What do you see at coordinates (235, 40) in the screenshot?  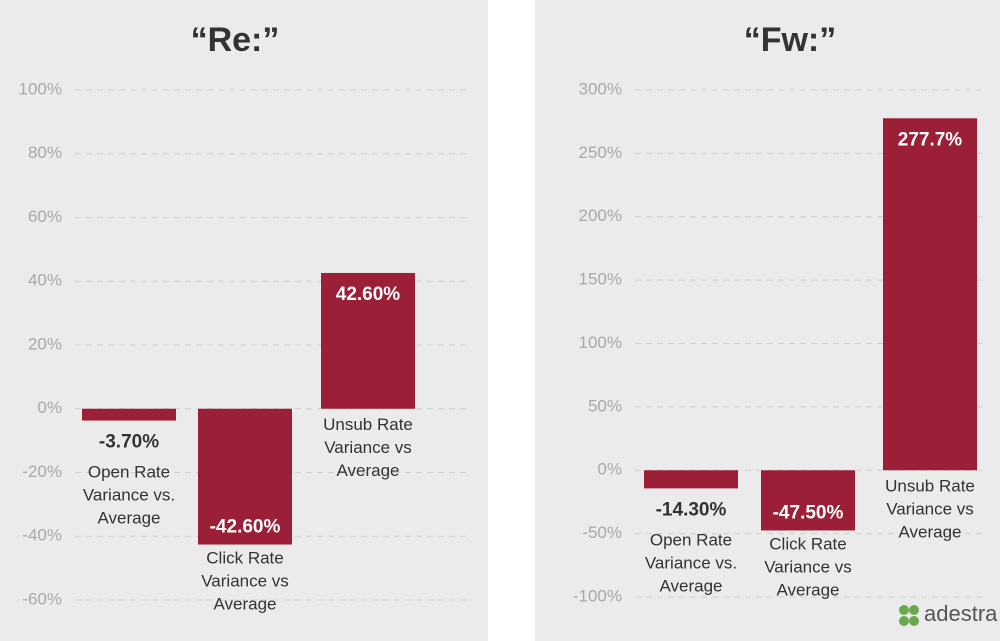 I see `chart-title: “Re:”` at bounding box center [235, 40].